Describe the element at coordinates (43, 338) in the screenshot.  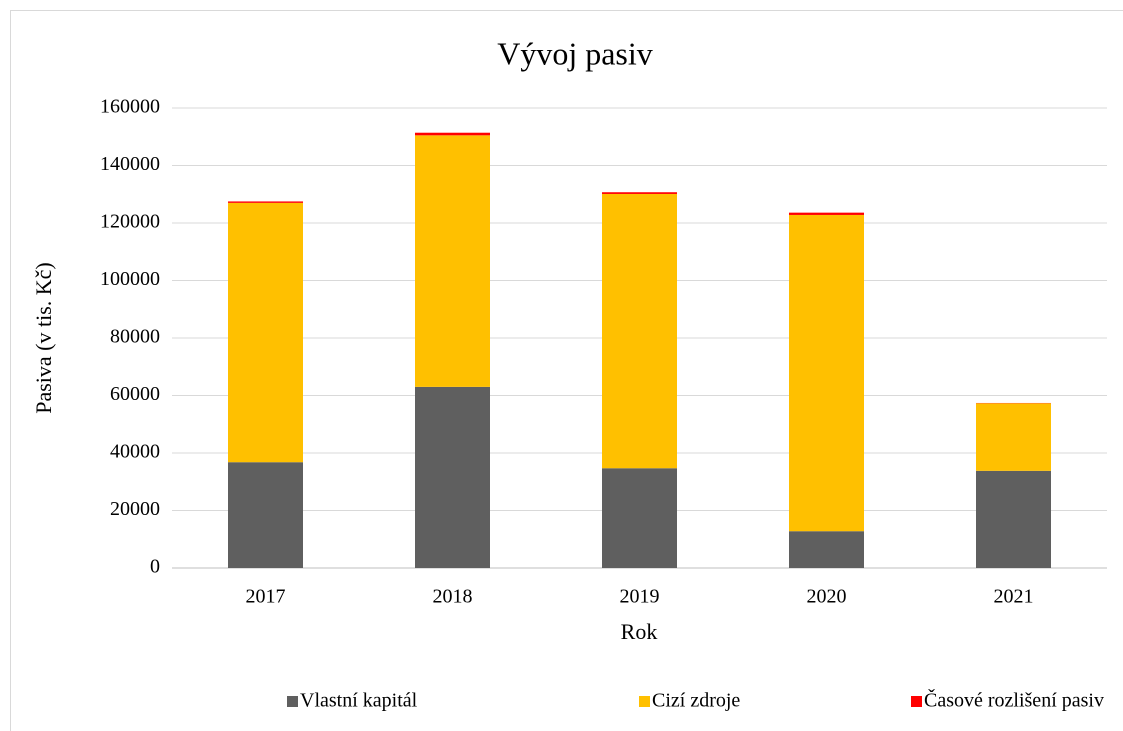
I see `y-axis-title: Pasiva (v tis. Kč)` at that location.